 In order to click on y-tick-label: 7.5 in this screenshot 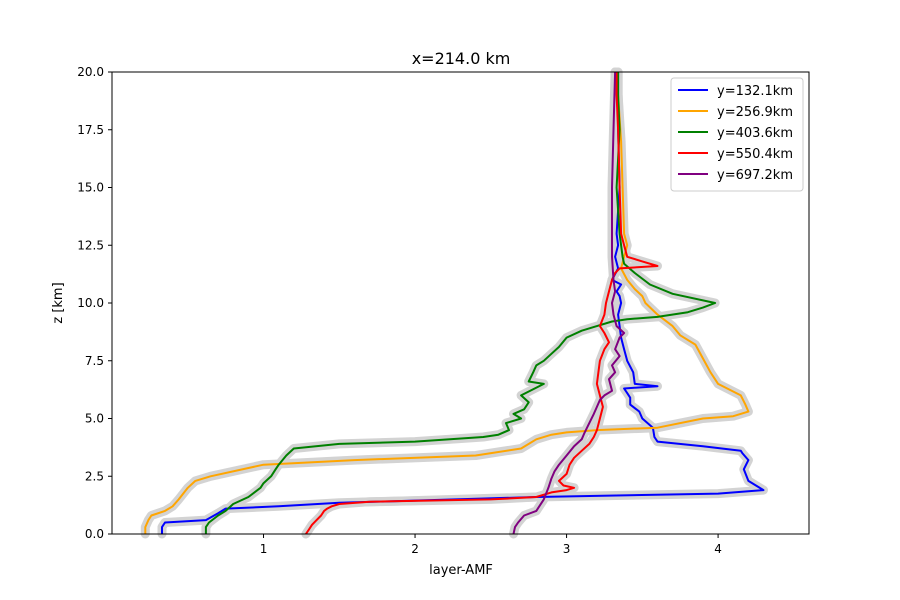, I will do `click(94, 361)`.